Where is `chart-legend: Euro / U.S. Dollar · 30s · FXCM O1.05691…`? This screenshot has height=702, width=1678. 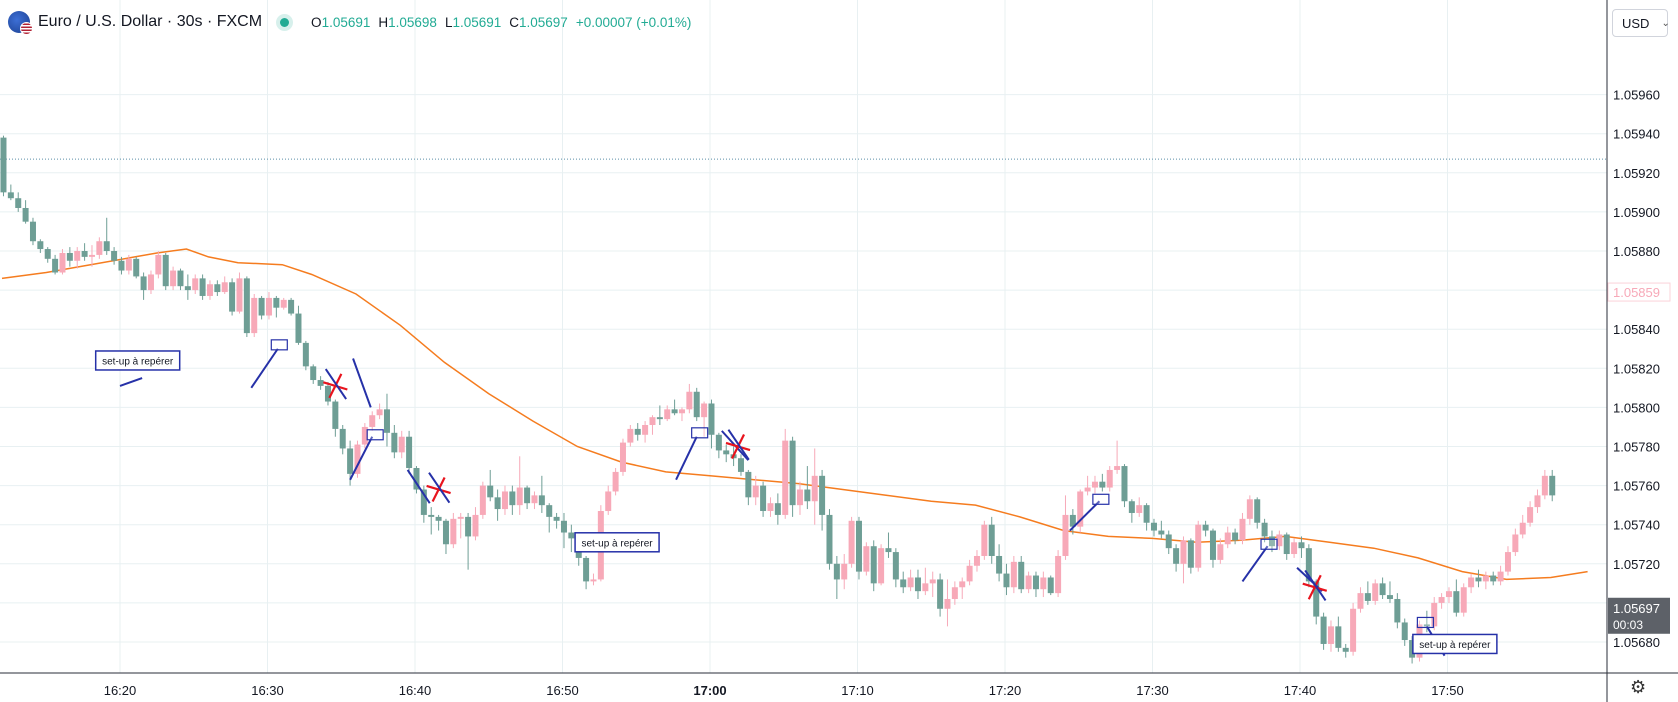 chart-legend: Euro / U.S. Dollar · 30s · FXCM O1.05691… is located at coordinates (349, 22).